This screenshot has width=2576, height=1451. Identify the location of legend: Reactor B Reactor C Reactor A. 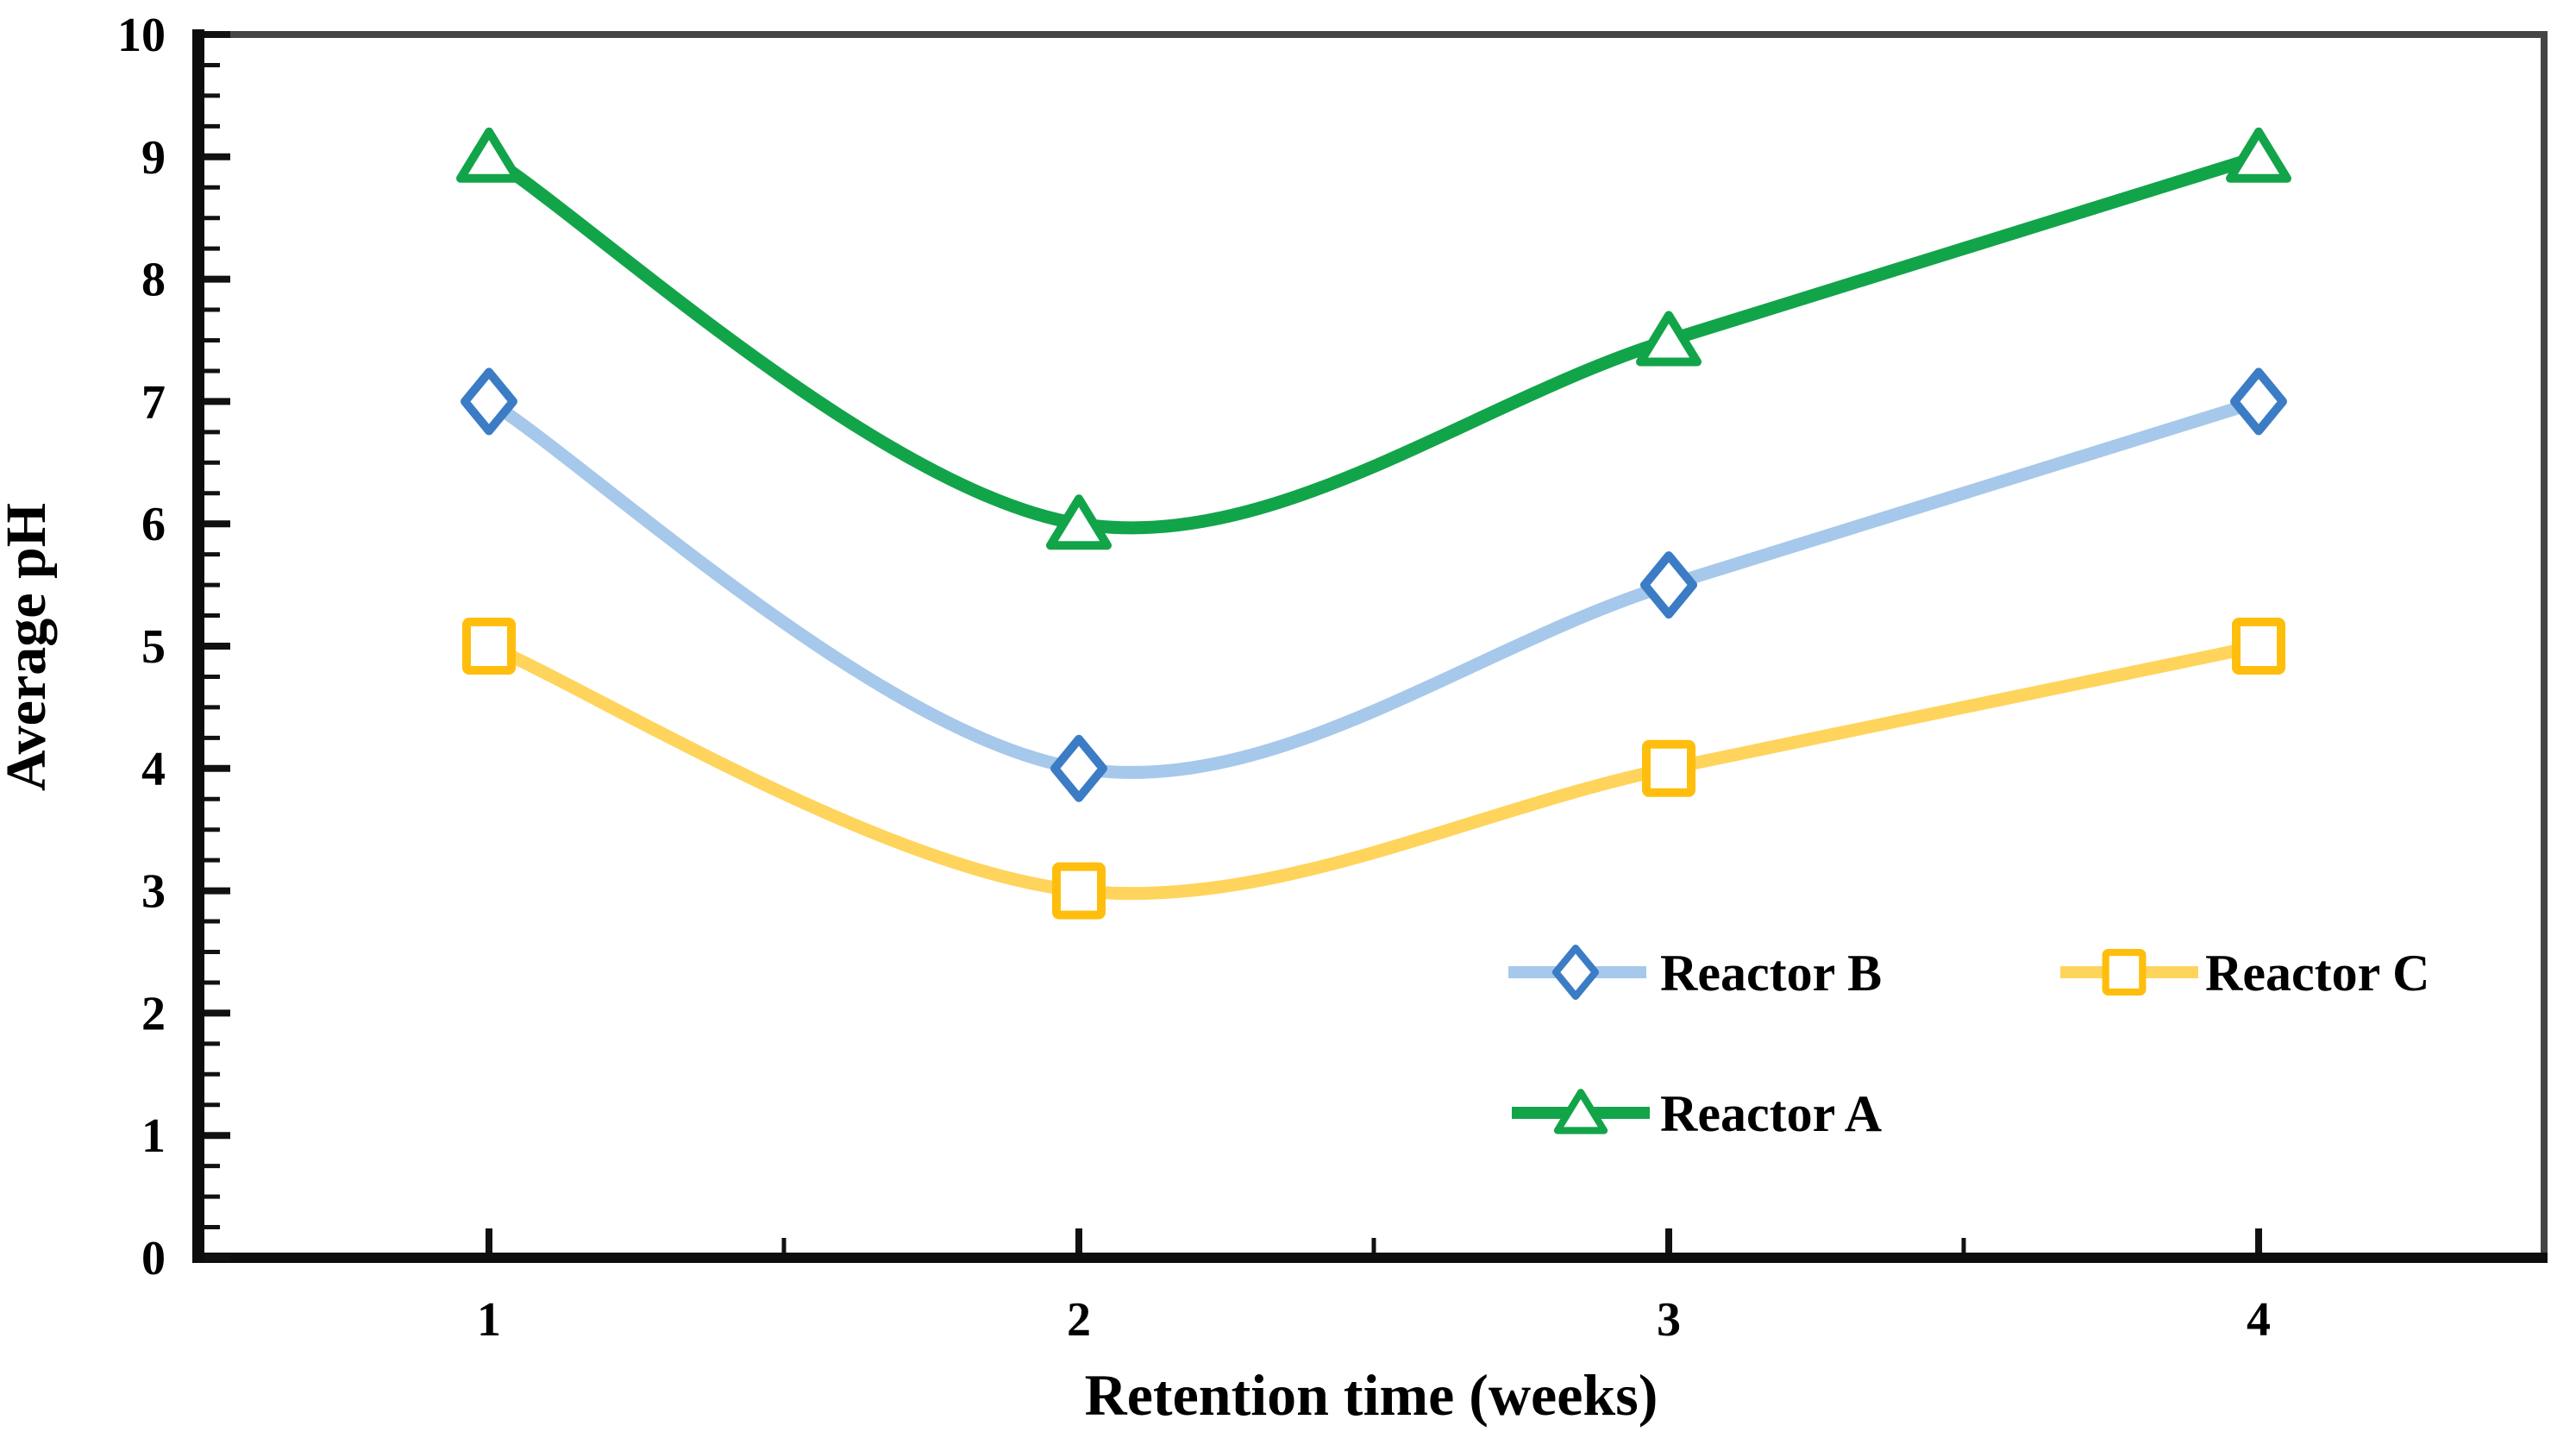
(1968, 1043).